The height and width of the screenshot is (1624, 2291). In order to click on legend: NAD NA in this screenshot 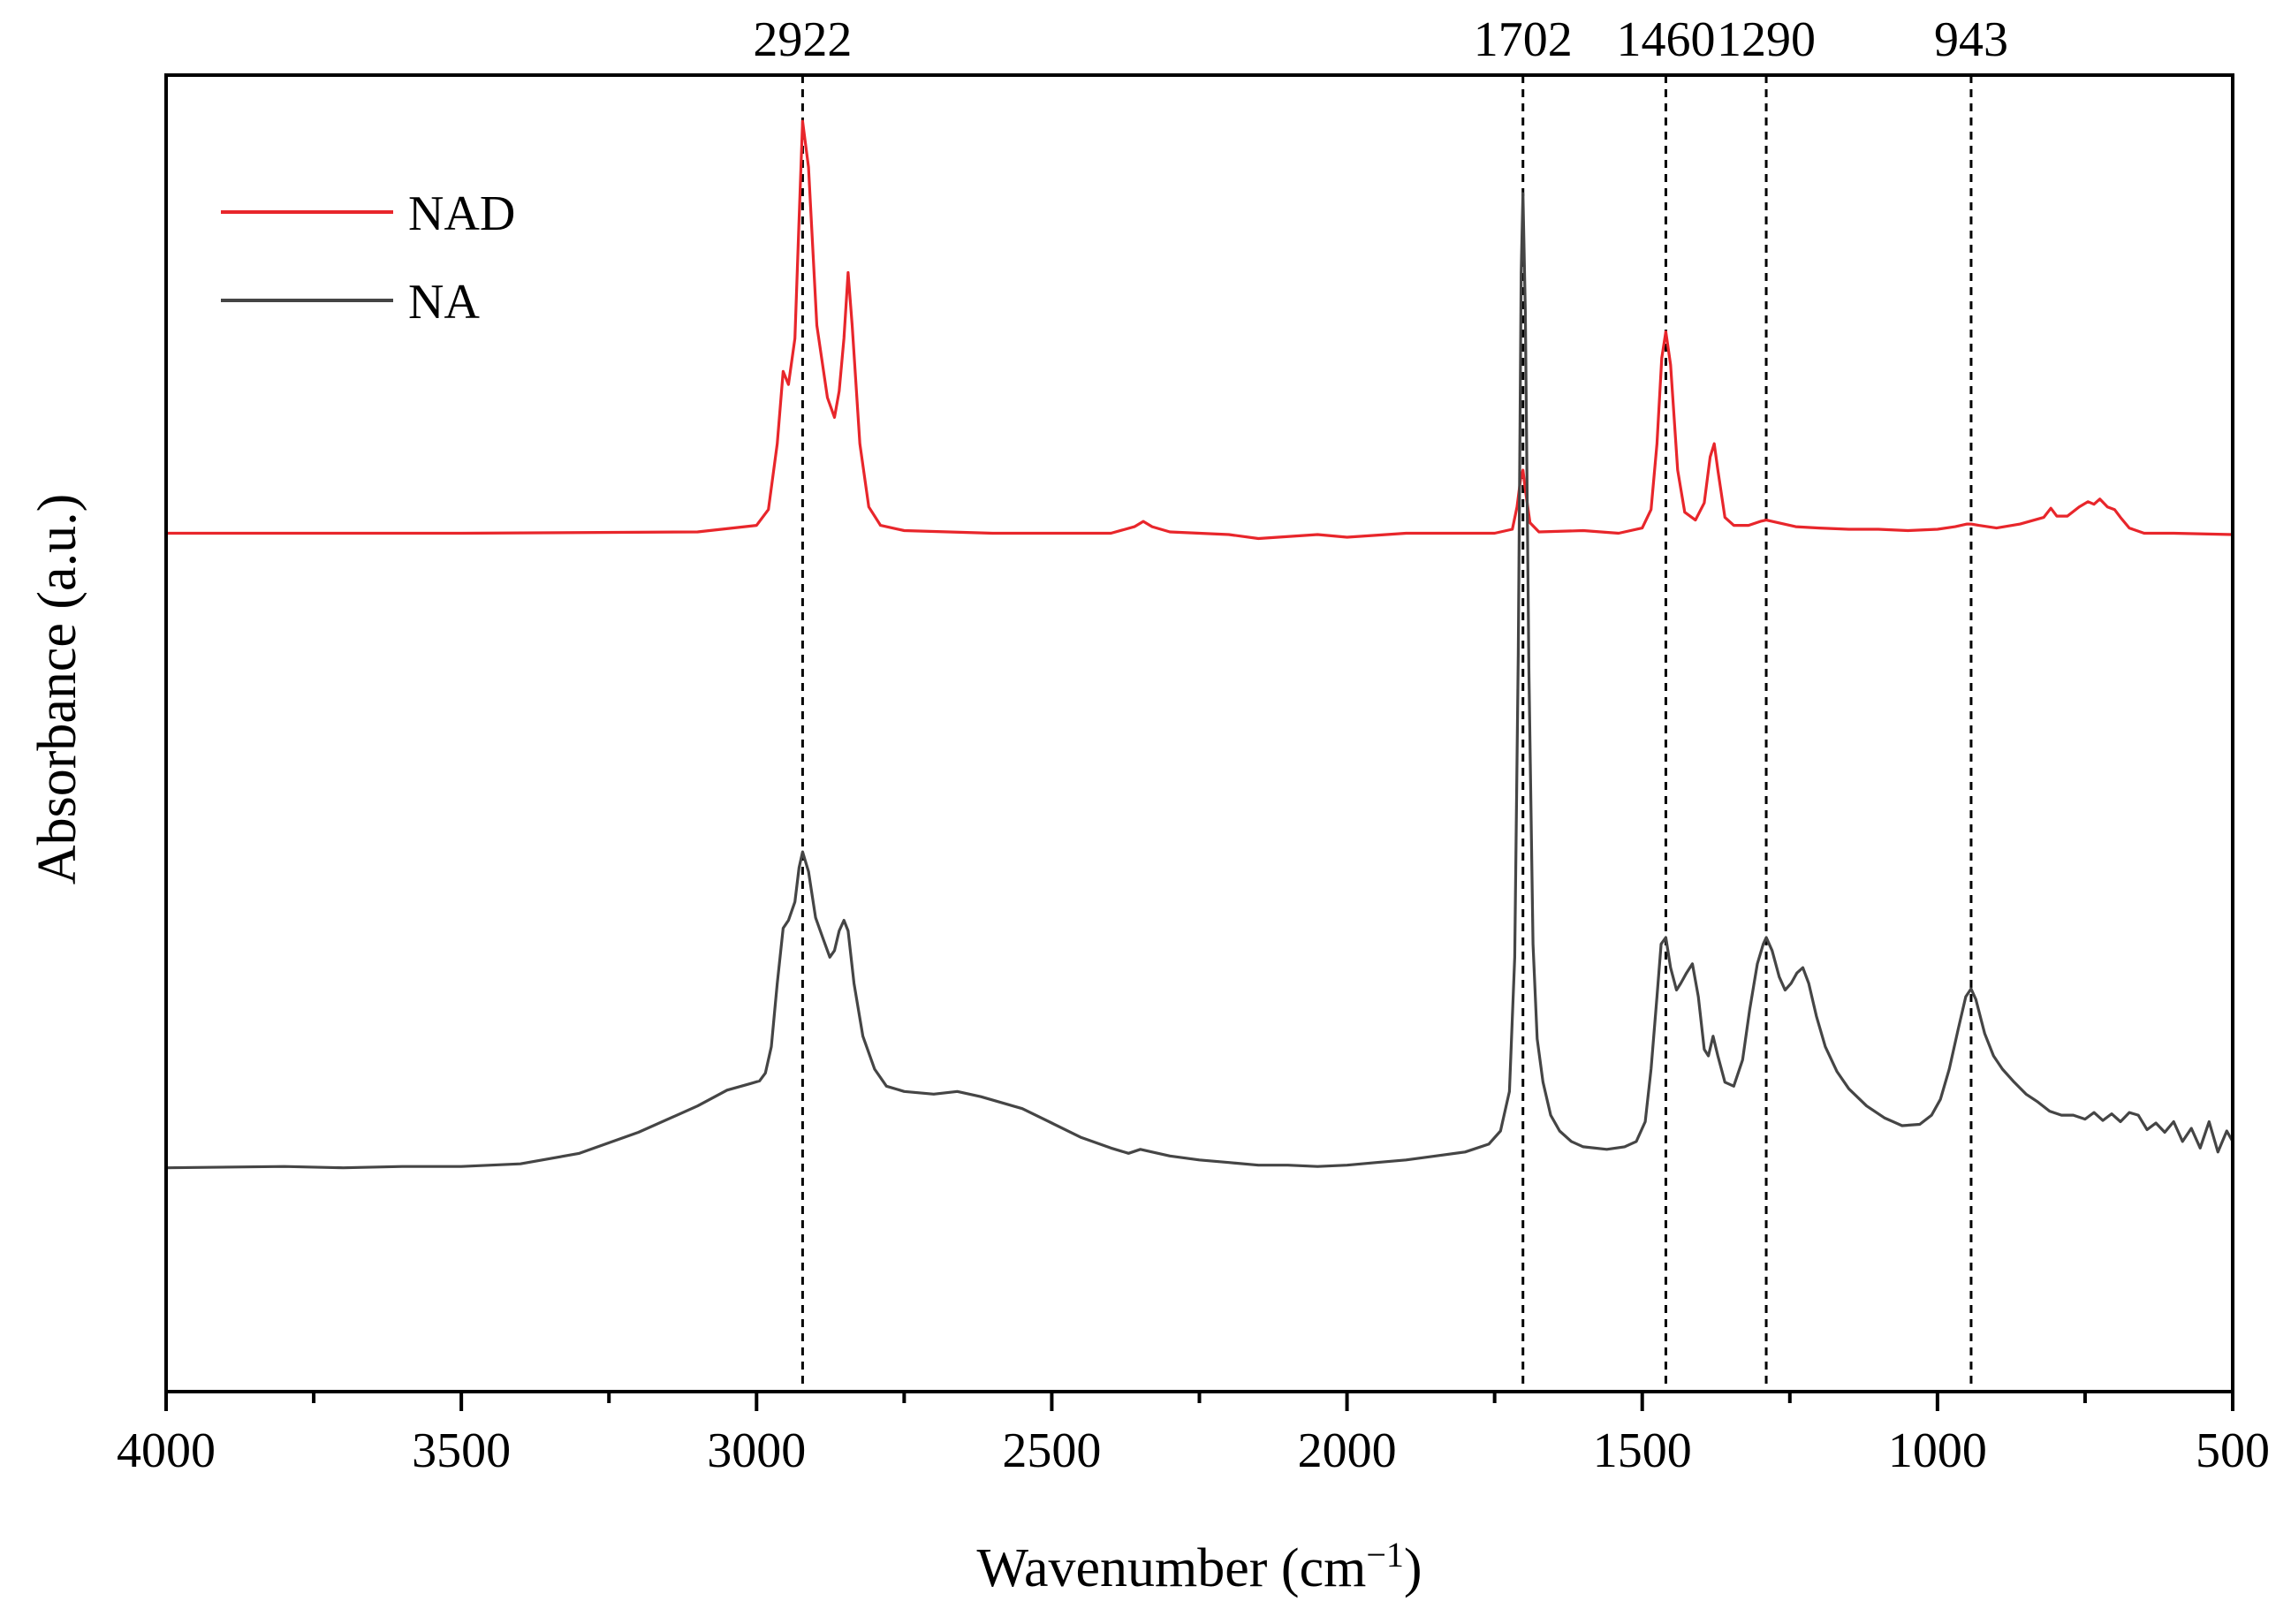, I will do `click(368, 258)`.